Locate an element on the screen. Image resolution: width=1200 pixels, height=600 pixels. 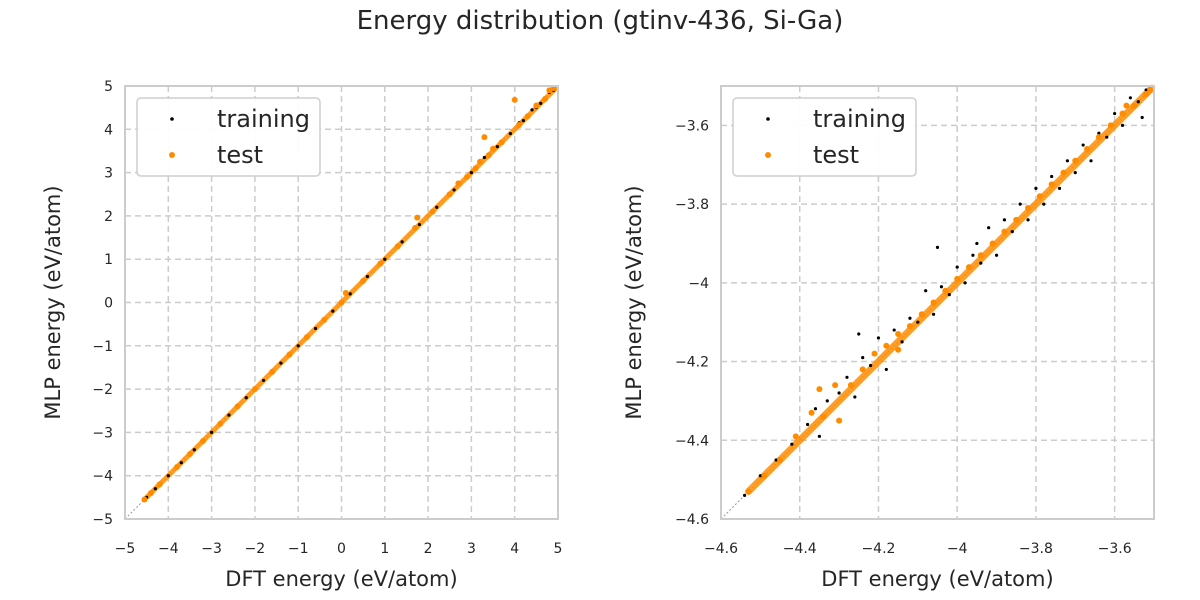
x-tick-label: 1 is located at coordinates (384, 549).